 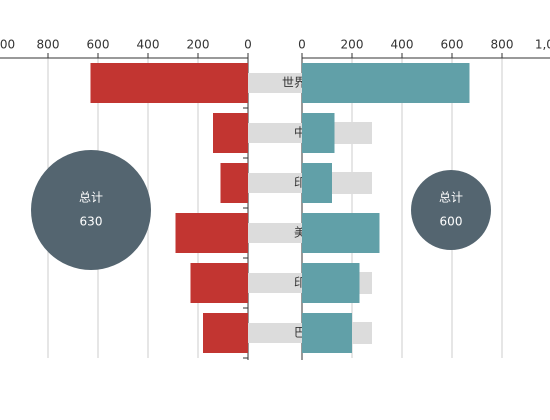 What do you see at coordinates (294, 83) in the screenshot?
I see `category-label: 世界` at bounding box center [294, 83].